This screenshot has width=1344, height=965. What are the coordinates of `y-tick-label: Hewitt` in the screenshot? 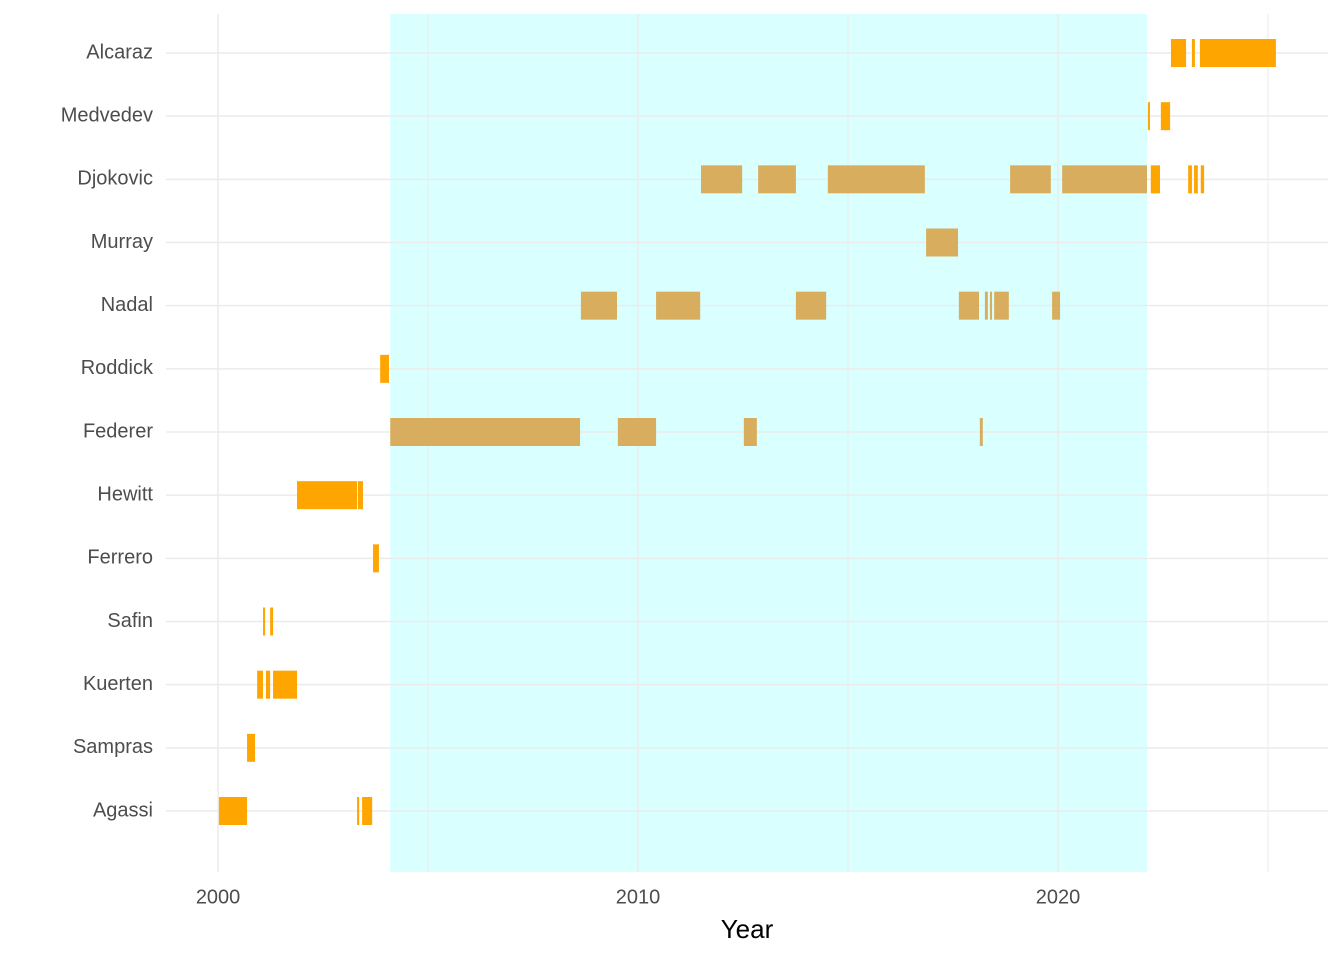 It's located at (125, 494).